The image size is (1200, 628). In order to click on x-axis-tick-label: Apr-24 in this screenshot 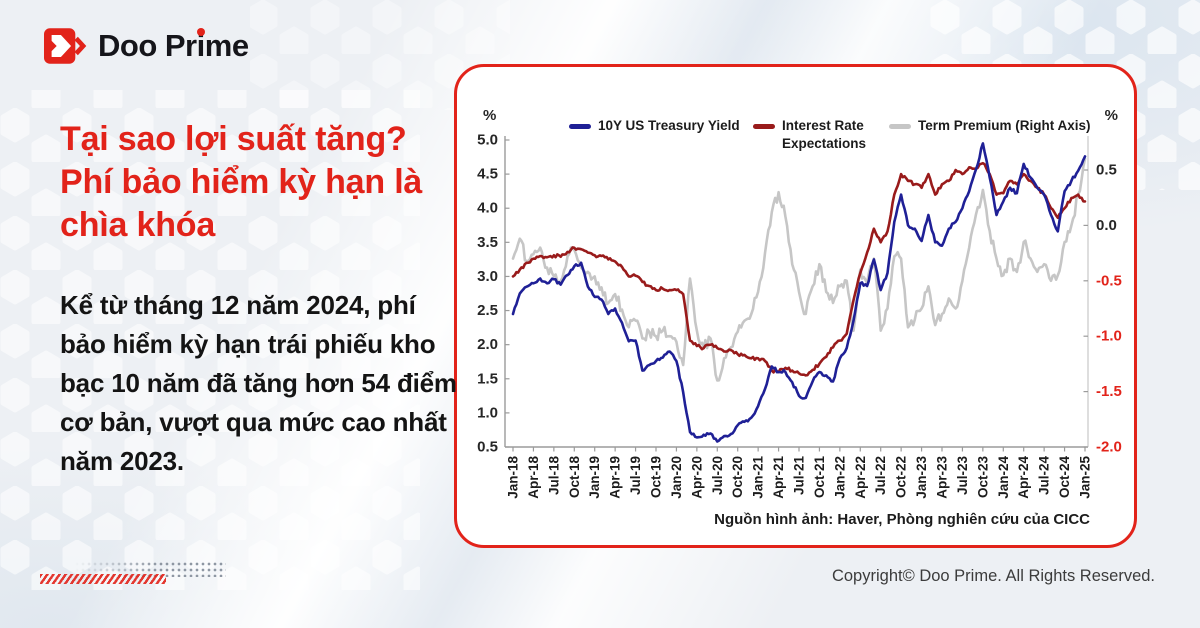, I will do `click(1023, 477)`.